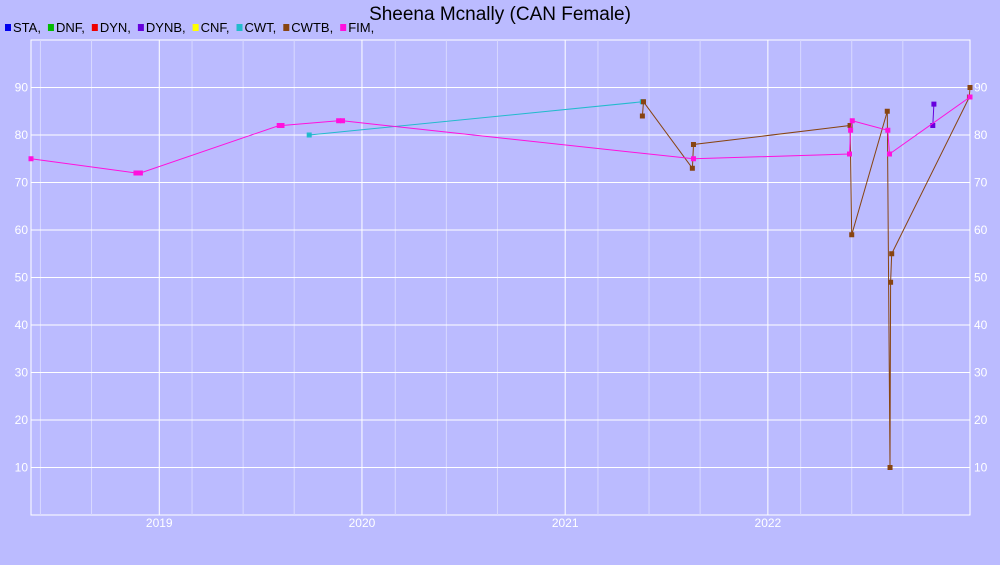  Describe the element at coordinates (22, 325) in the screenshot. I see `y-tick-label: 40` at that location.